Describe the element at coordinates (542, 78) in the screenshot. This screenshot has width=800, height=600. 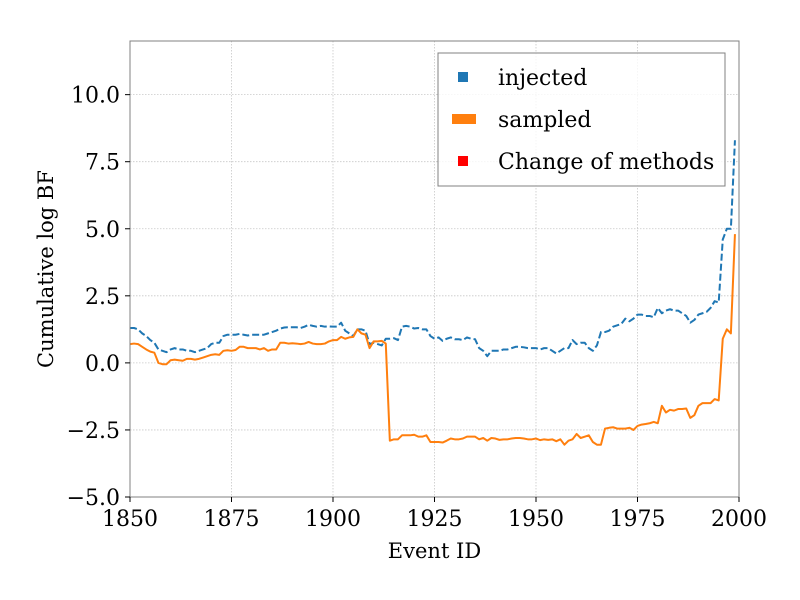
I see `legend-label-0: injected` at that location.